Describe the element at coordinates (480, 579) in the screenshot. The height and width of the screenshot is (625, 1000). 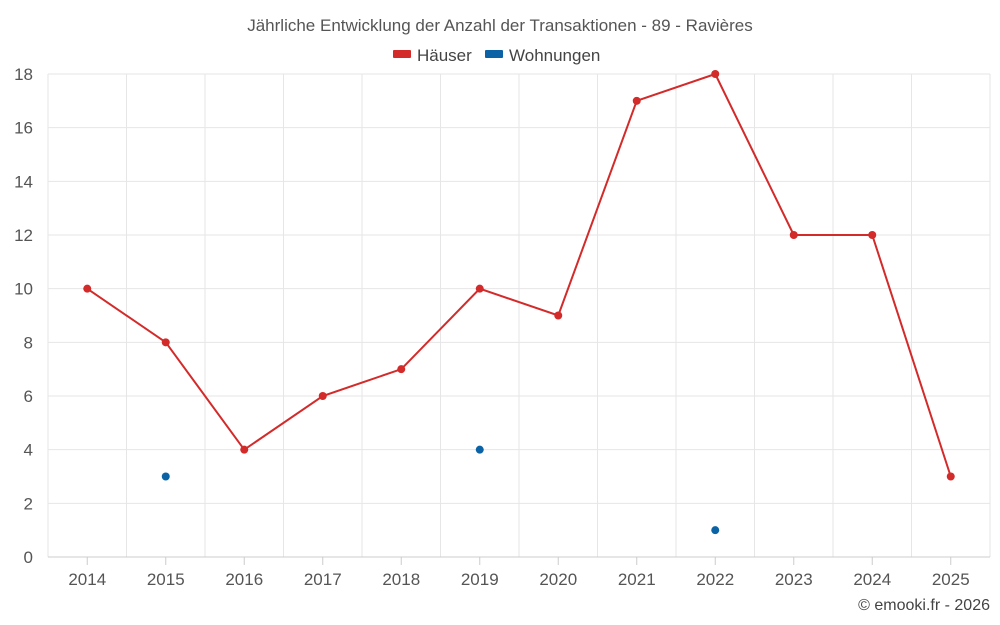
I see `x-tick-label: 2019` at that location.